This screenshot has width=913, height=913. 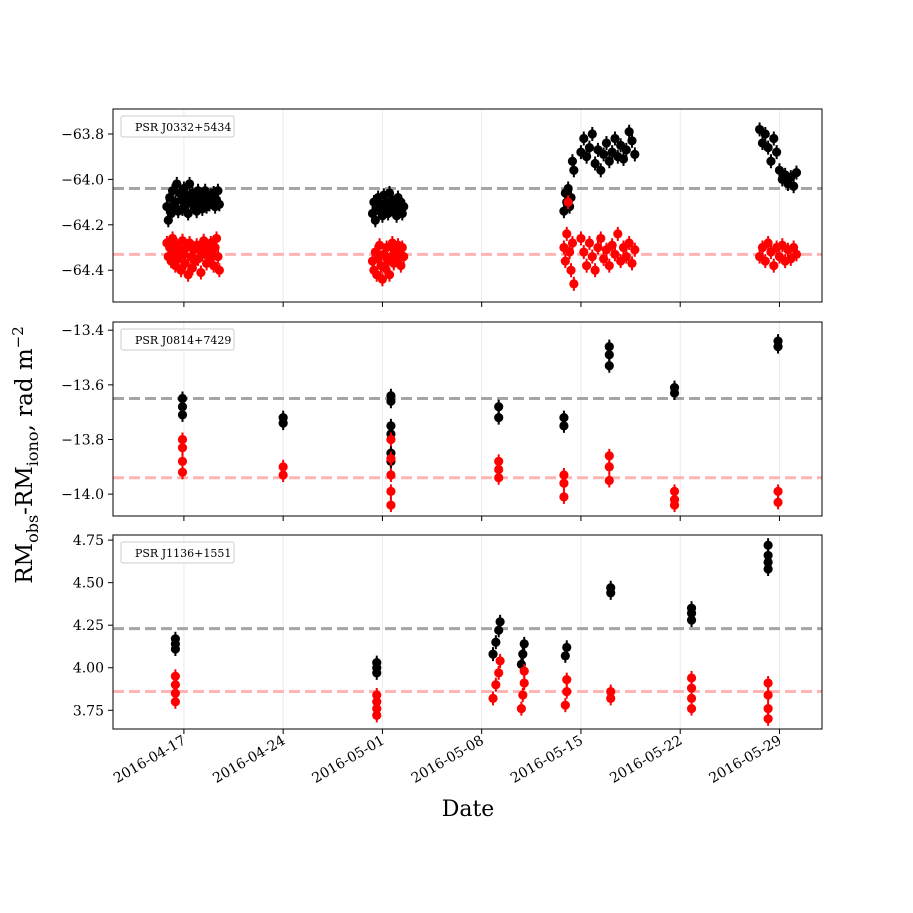 I want to click on y-label-sub-iono: iono, so click(x=32, y=449).